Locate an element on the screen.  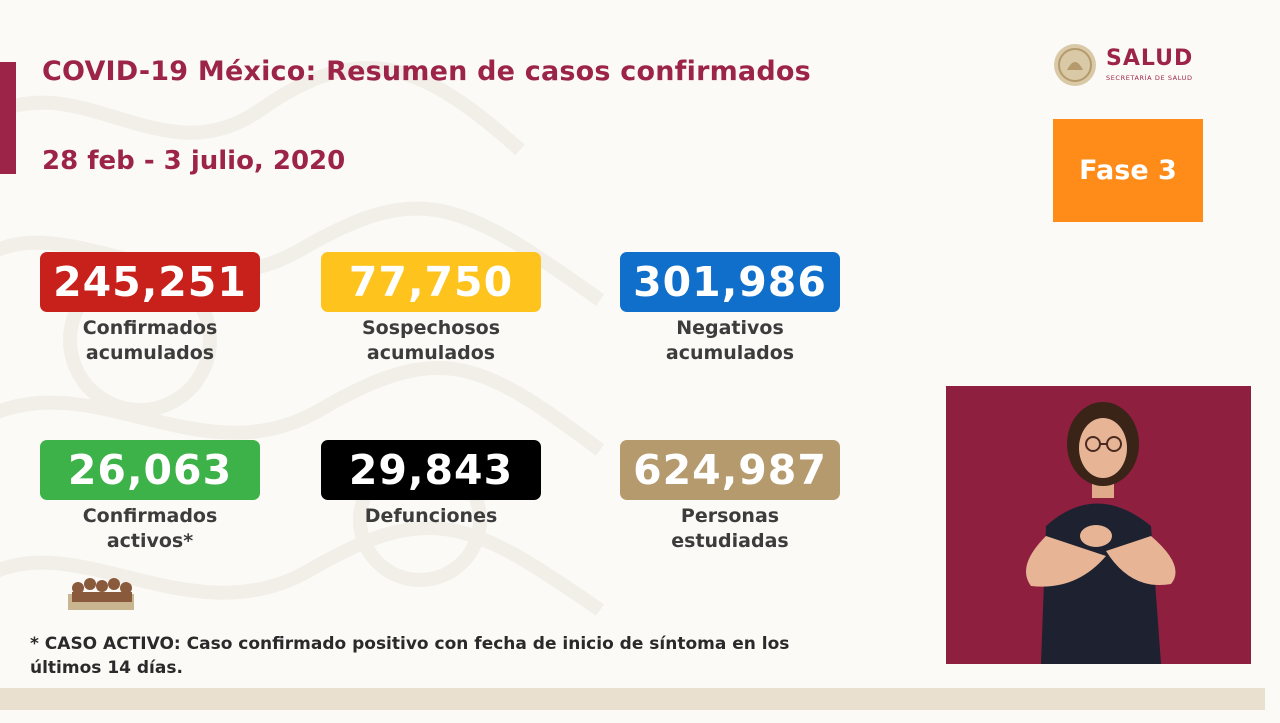
stat-negativos-acumulados: 301,986 Negativos acumulados is located at coordinates (730, 309).